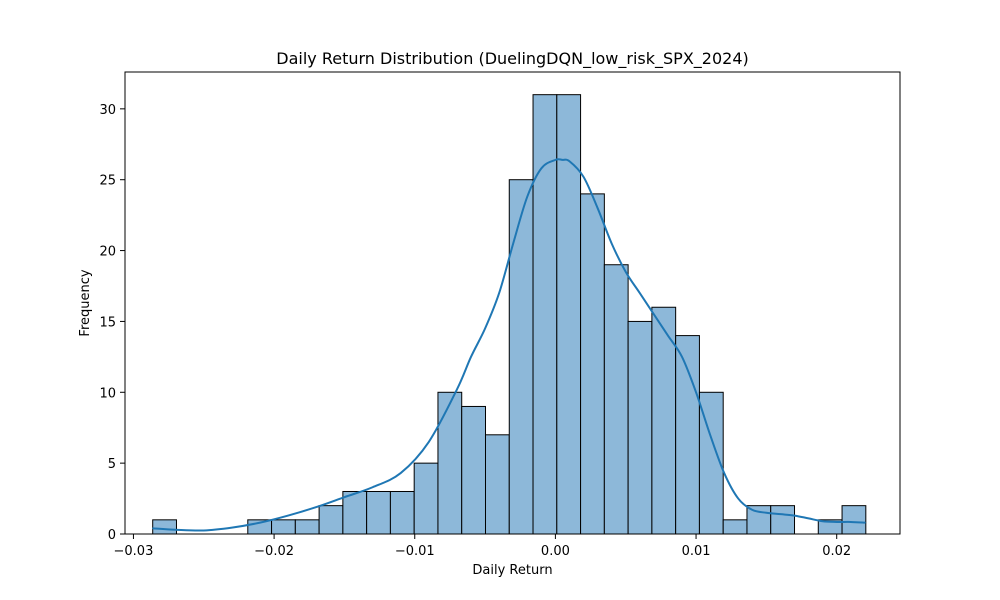 The height and width of the screenshot is (600, 1000). What do you see at coordinates (134, 551) in the screenshot?
I see `x-tick-label: −0.03` at bounding box center [134, 551].